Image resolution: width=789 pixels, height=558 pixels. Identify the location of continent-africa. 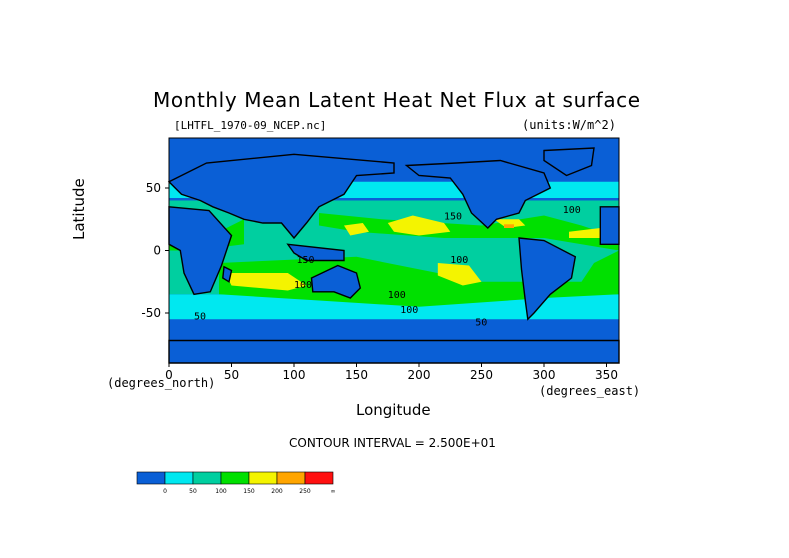
(609, 226).